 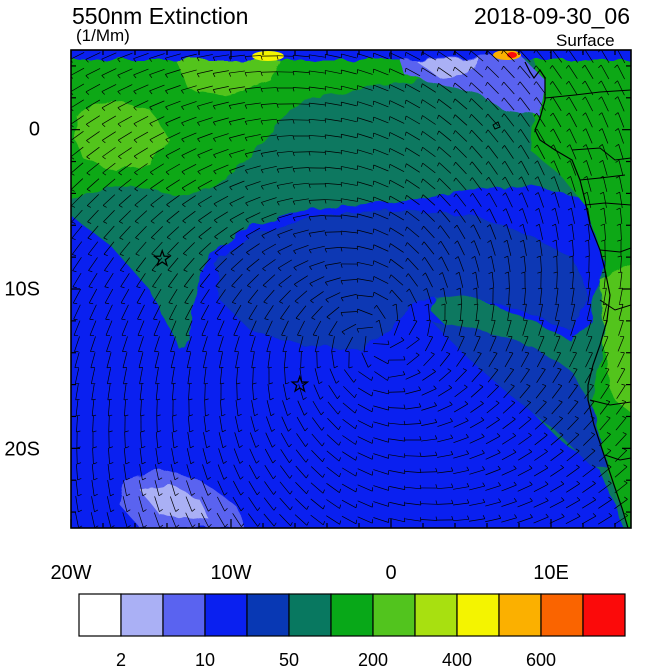 I want to click on lat-label-0: 0, so click(x=20, y=130).